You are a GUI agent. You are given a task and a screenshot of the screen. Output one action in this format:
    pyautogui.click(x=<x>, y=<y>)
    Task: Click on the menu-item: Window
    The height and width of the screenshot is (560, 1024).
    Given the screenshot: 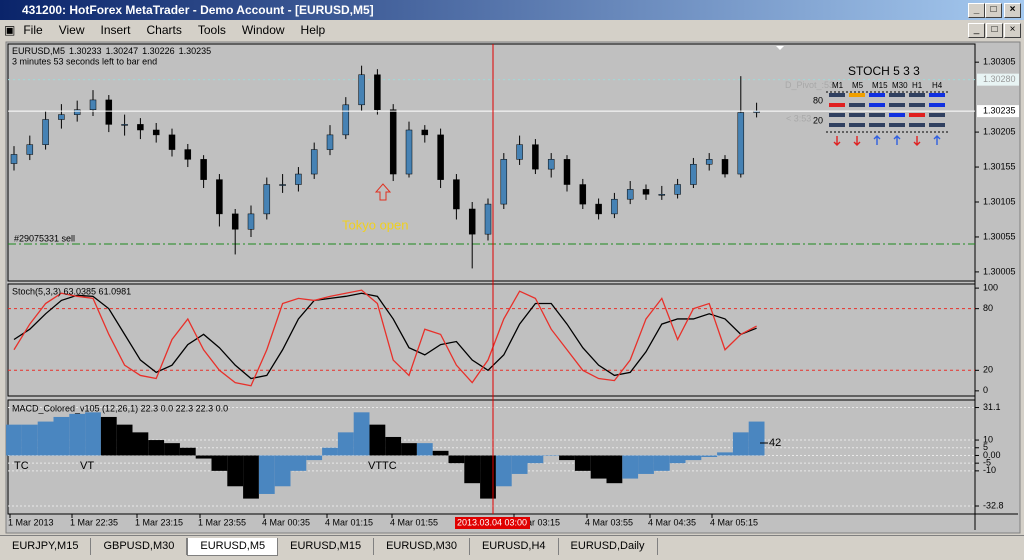 What is the action you would take?
    pyautogui.click(x=263, y=30)
    